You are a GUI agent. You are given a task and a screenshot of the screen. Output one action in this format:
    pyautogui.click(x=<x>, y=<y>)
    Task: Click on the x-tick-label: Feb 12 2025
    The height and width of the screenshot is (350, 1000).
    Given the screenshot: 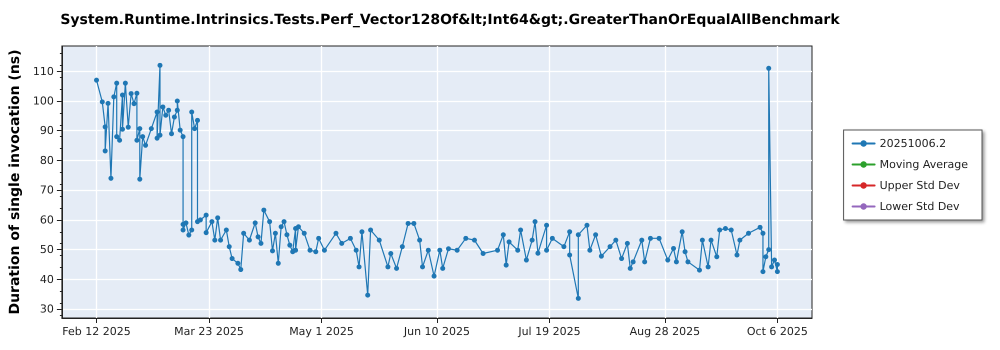 What is the action you would take?
    pyautogui.click(x=96, y=331)
    